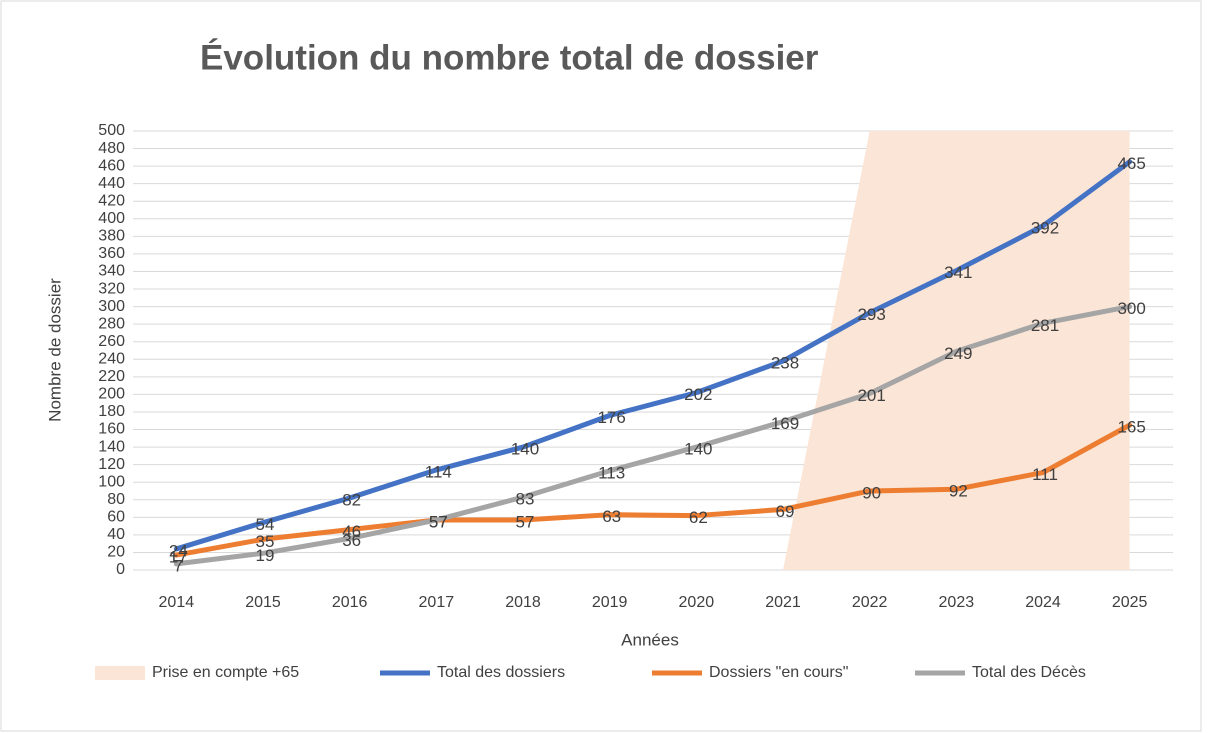  What do you see at coordinates (111, 481) in the screenshot?
I see `y-tick-label: 100` at bounding box center [111, 481].